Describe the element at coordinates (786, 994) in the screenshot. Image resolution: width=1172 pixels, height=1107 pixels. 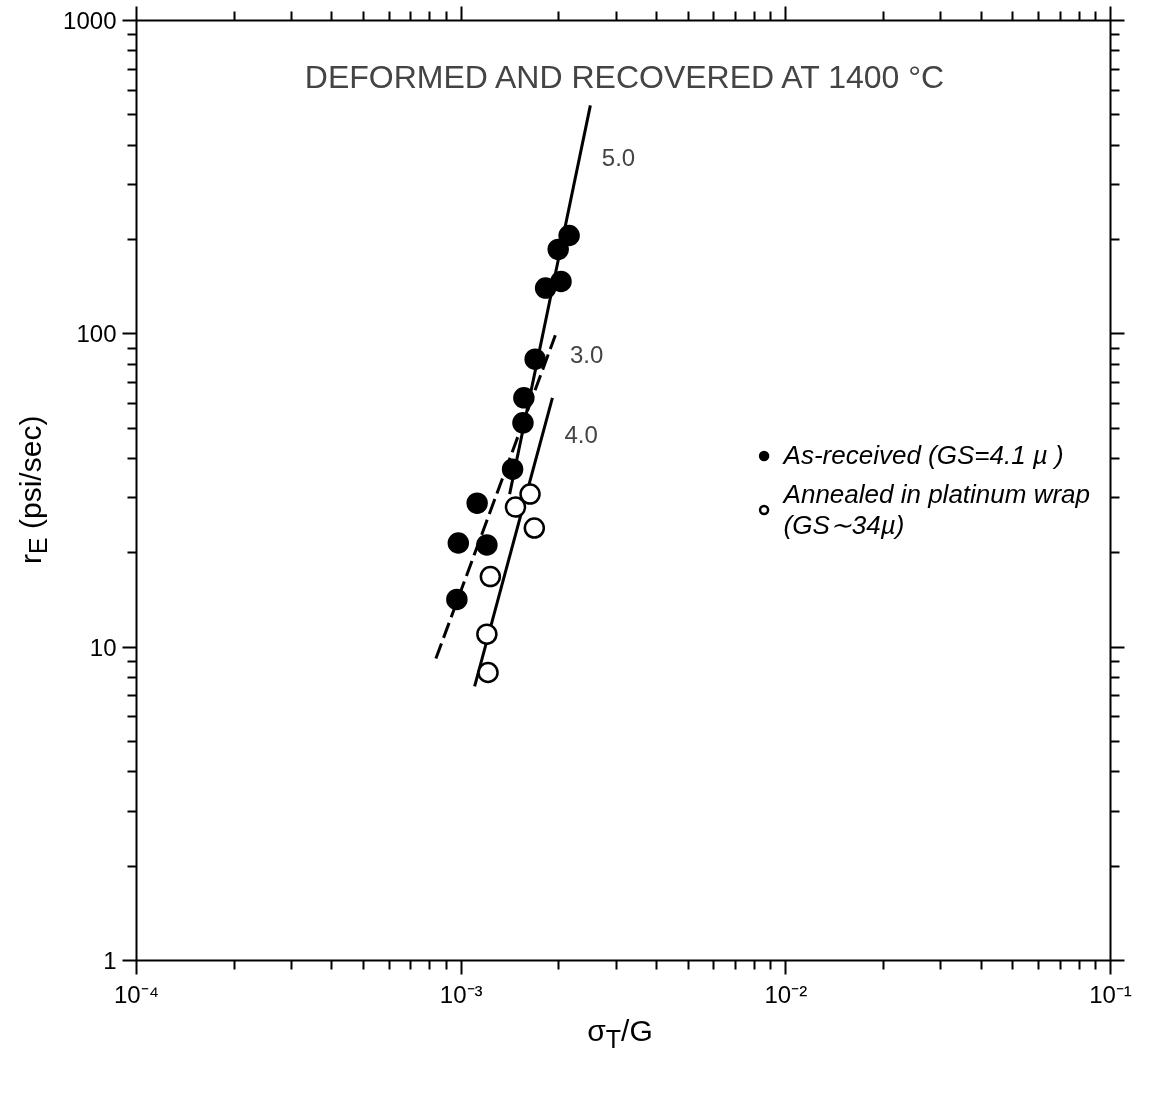
I see `x-tick-label: 10⁻²` at that location.